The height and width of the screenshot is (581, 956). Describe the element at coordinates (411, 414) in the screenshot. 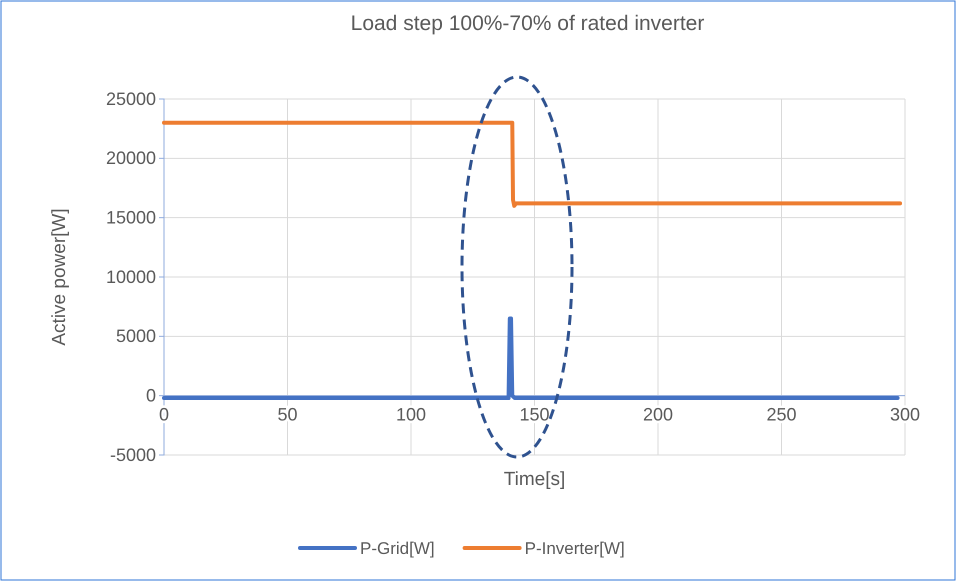

I see `x-tick-label: 100` at that location.